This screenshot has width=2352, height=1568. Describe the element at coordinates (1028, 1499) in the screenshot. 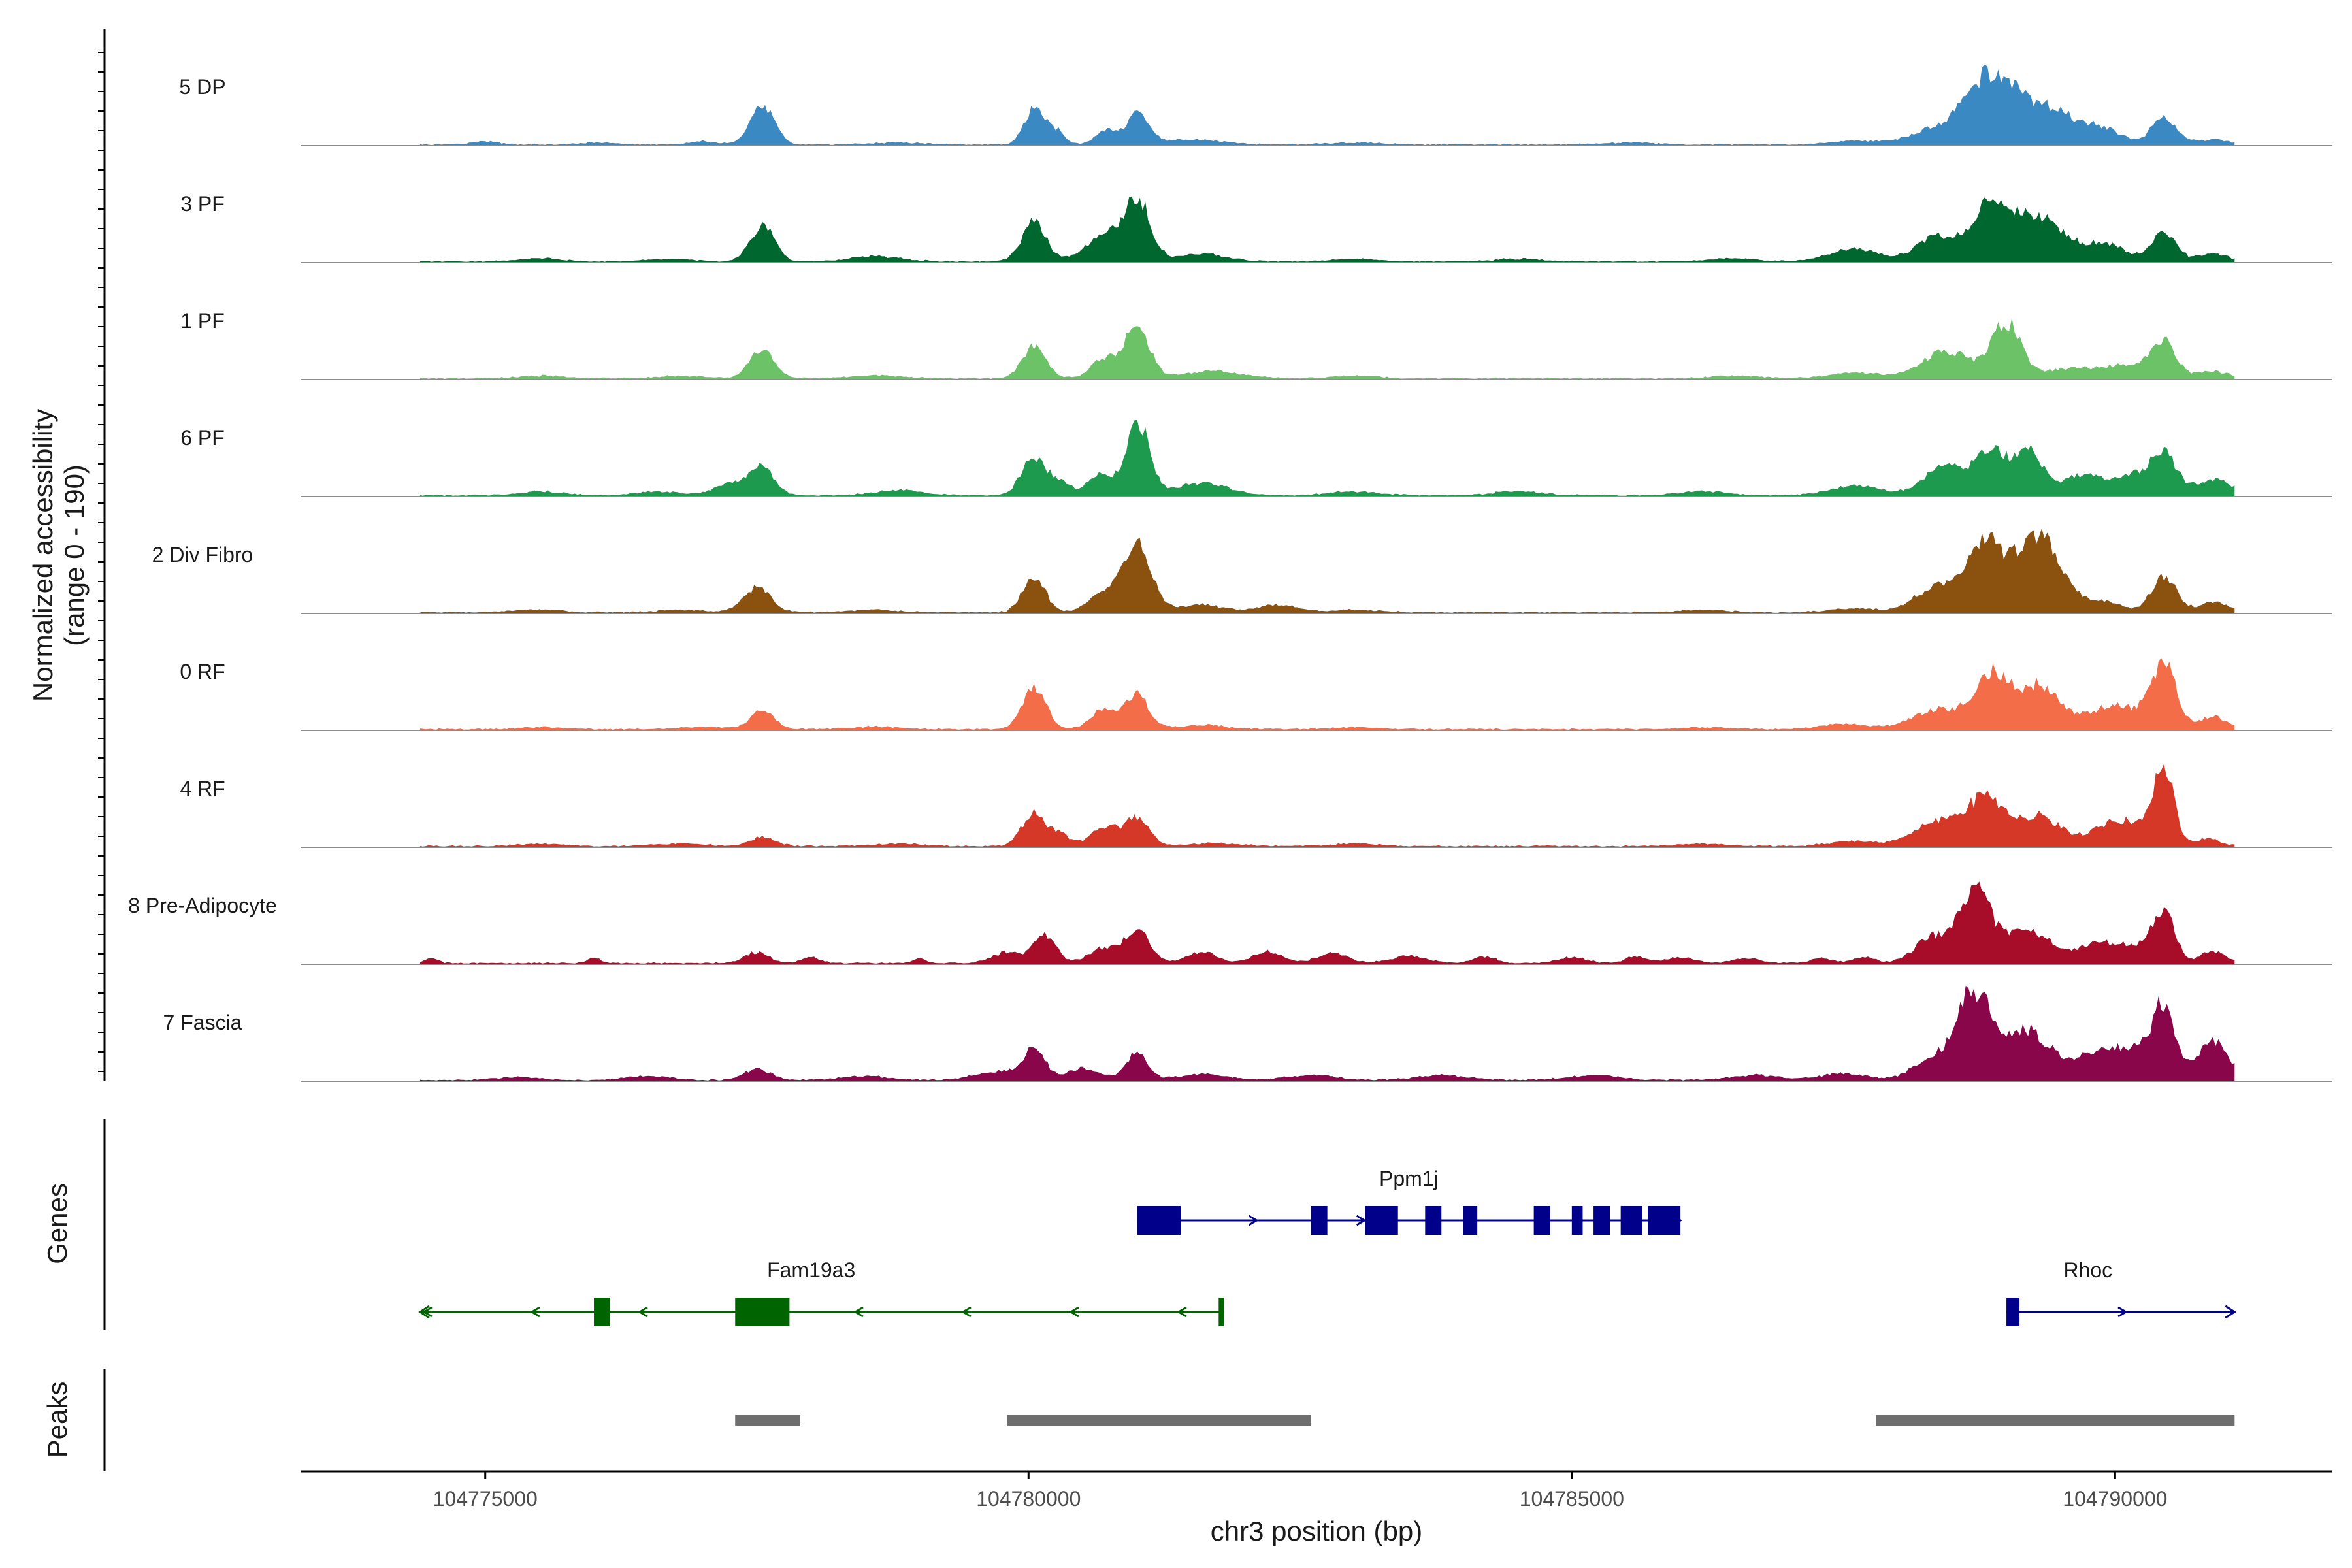

I see `x-tick-label: 104780000` at that location.